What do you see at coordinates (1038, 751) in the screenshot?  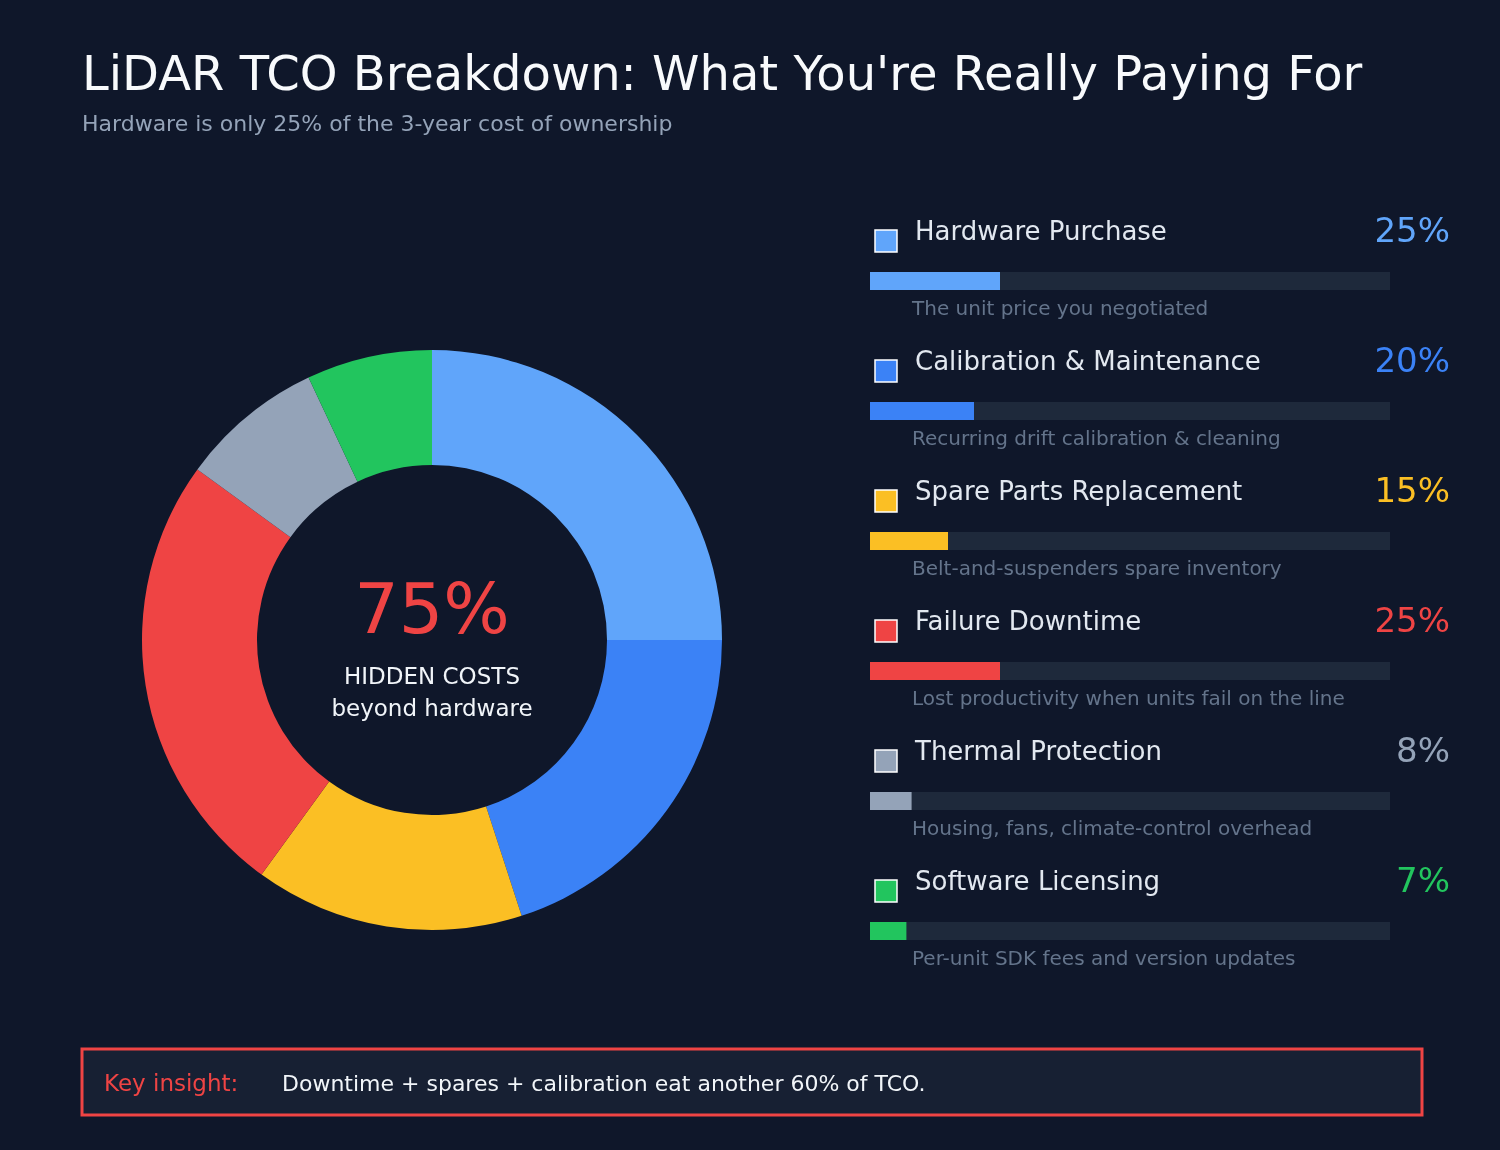 I see `legend-label: Thermal Protection` at bounding box center [1038, 751].